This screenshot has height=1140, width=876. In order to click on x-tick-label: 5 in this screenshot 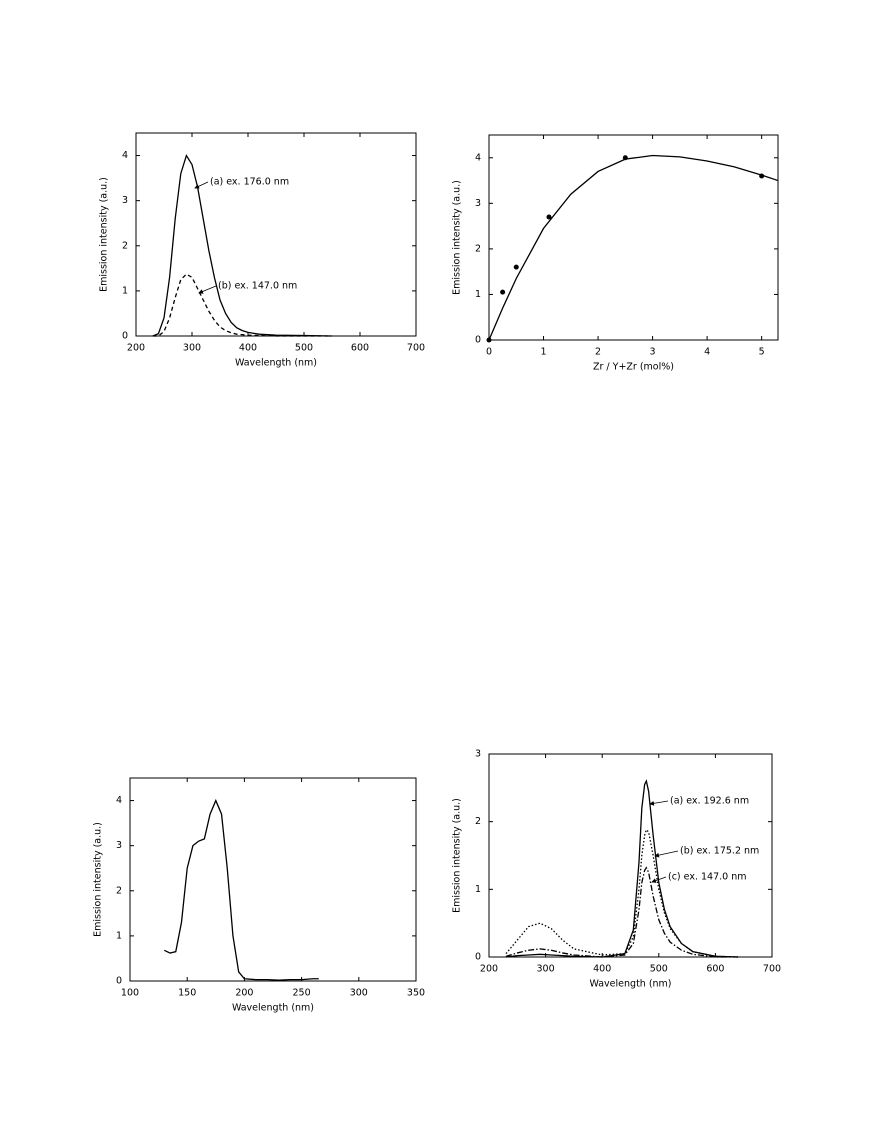, I will do `click(762, 352)`.